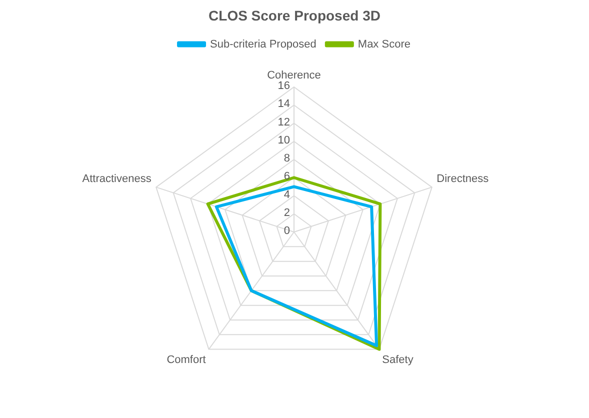 Image resolution: width=589 pixels, height=418 pixels. I want to click on chart-title: CLOS Score Proposed 3D, so click(294, 15).